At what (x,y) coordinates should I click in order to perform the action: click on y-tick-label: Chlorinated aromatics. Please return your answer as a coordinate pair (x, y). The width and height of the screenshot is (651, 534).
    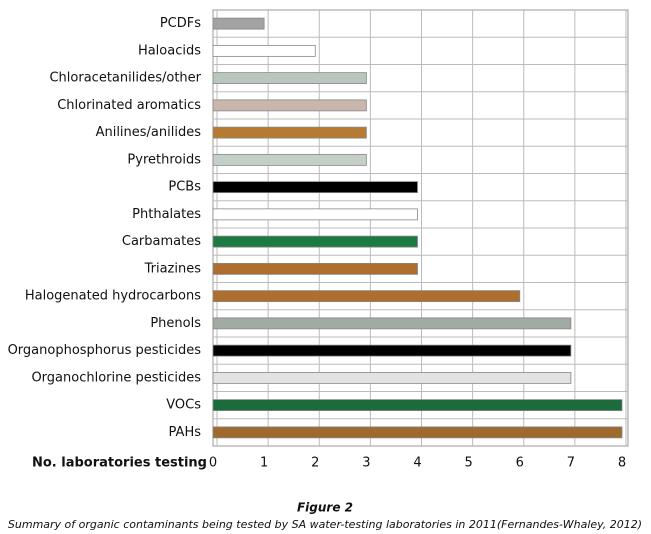
    Looking at the image, I should click on (129, 105).